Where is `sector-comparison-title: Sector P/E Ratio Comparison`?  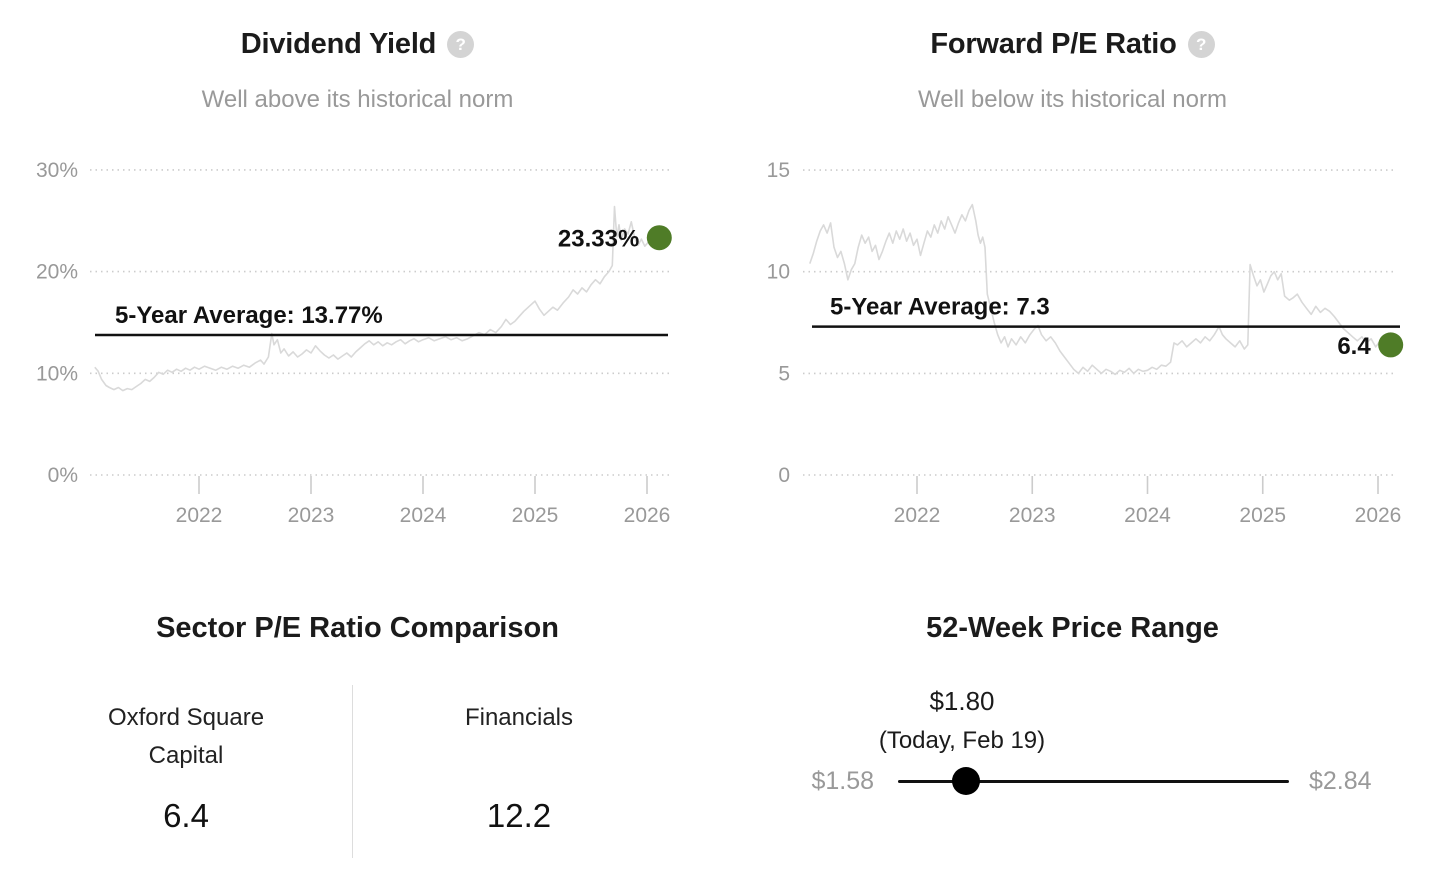 sector-comparison-title: Sector P/E Ratio Comparison is located at coordinates (357, 628).